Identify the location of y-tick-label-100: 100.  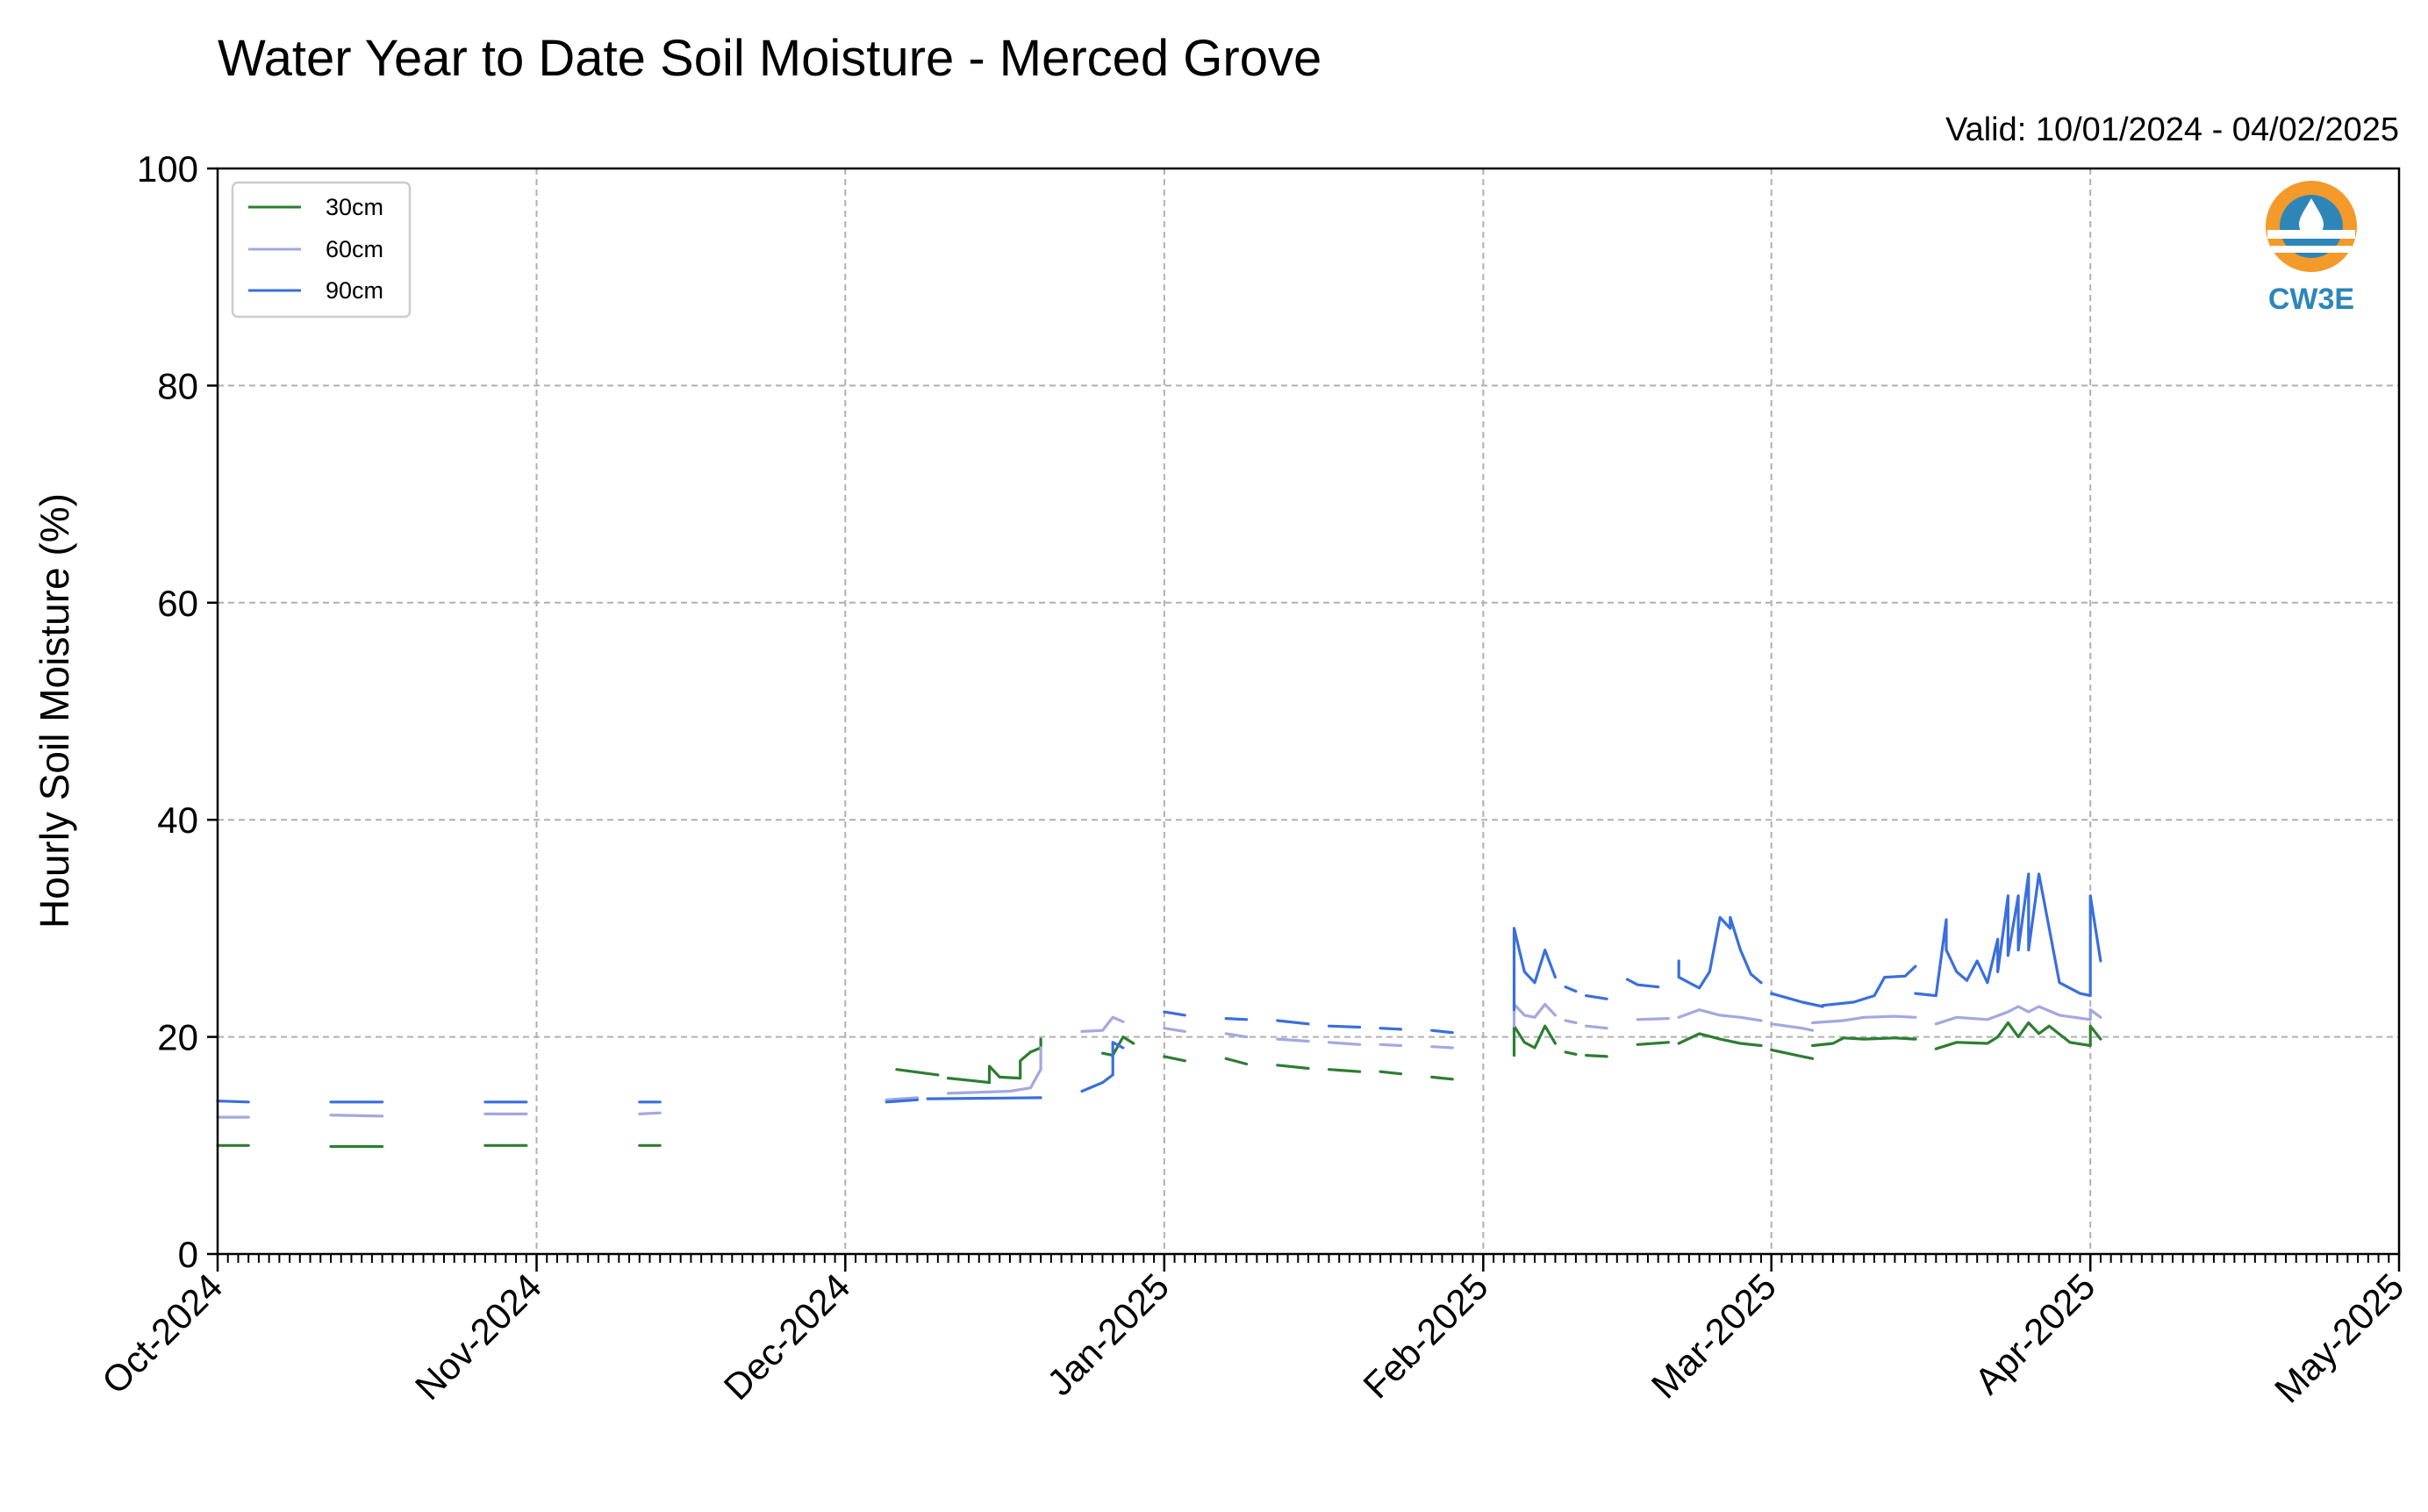
(167, 169).